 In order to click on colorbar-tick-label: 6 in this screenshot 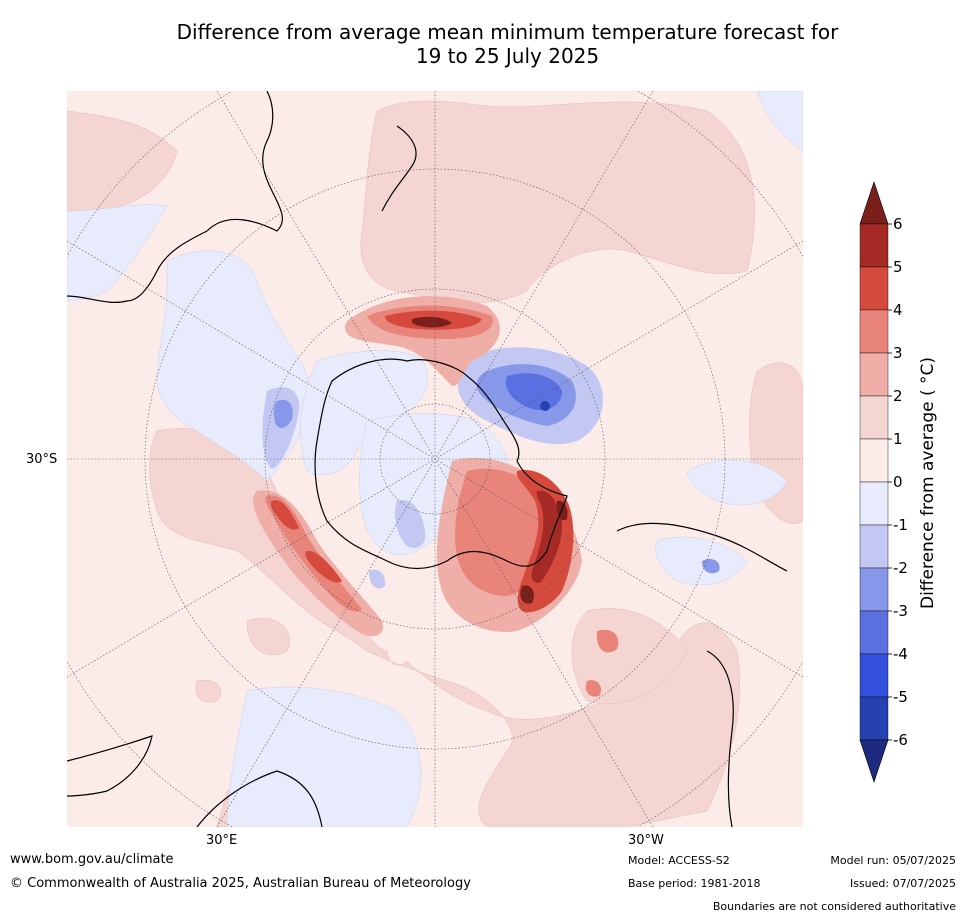, I will do `click(898, 224)`.